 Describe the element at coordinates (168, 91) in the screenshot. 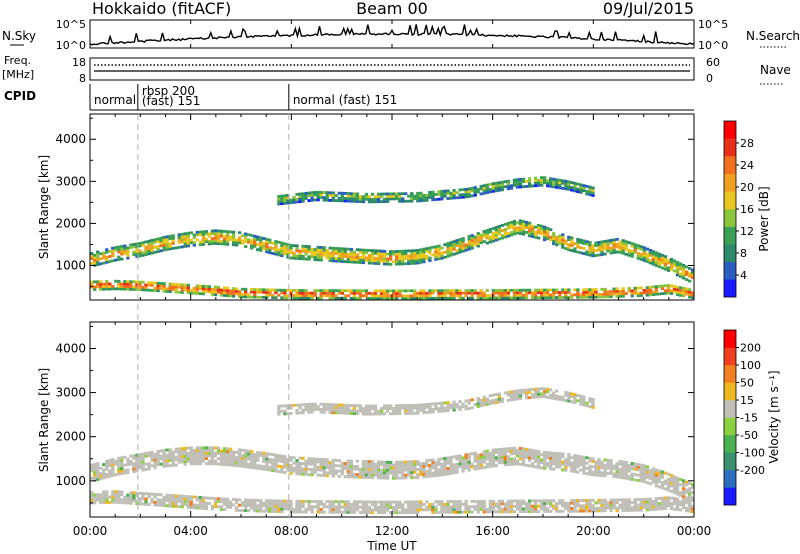

I see `cpid-segment-label: rbsp 200` at that location.